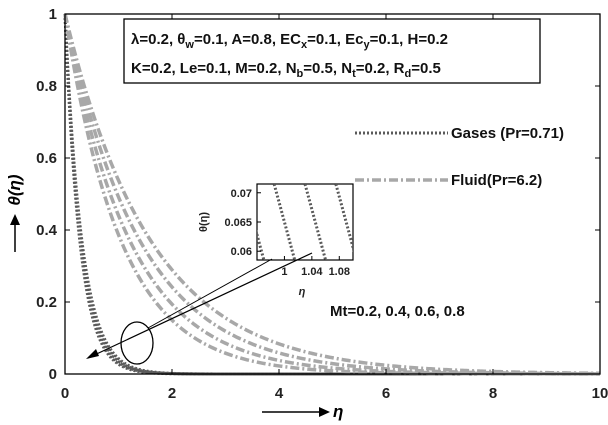 The height and width of the screenshot is (425, 608). I want to click on inset-box, so click(305, 222).